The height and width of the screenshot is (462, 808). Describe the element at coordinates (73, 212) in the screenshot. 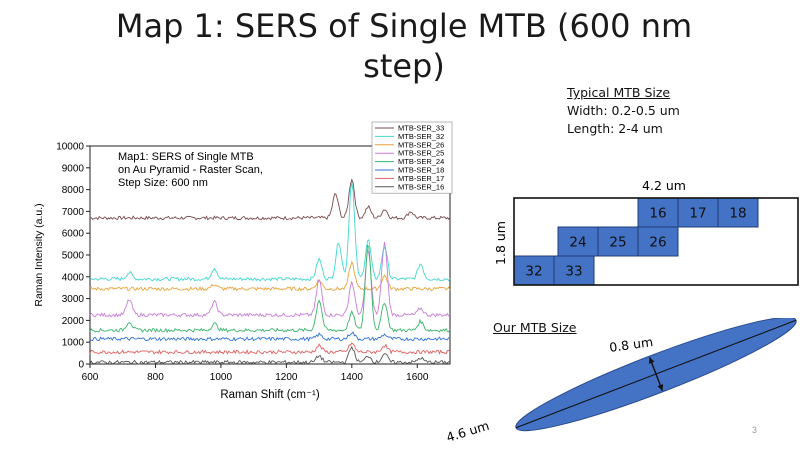

I see `y-tick-label: 7000` at that location.